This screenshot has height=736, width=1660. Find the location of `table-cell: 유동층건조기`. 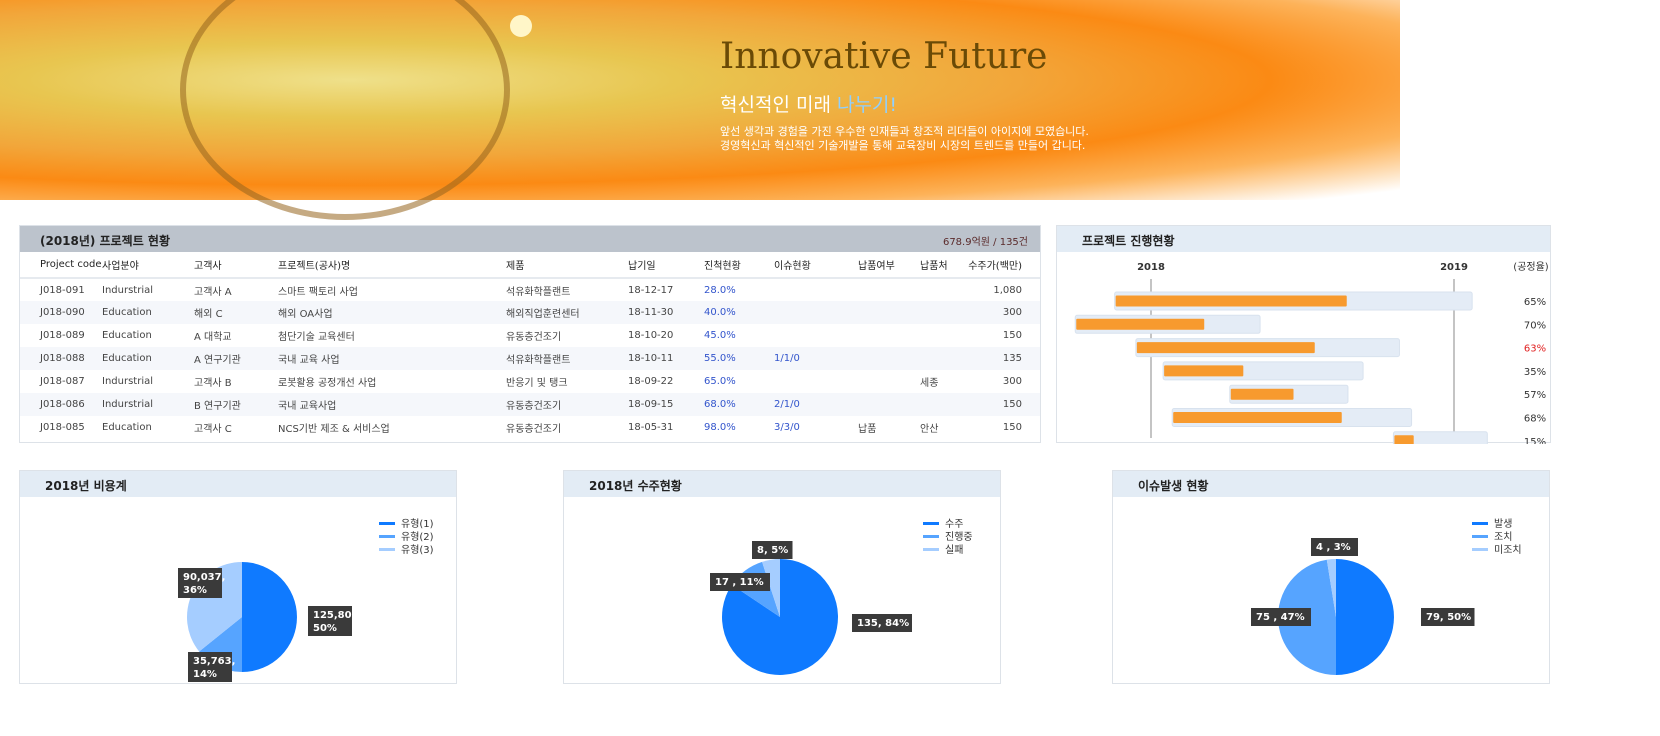

table-cell: 유동층건조기 is located at coordinates (534, 429).